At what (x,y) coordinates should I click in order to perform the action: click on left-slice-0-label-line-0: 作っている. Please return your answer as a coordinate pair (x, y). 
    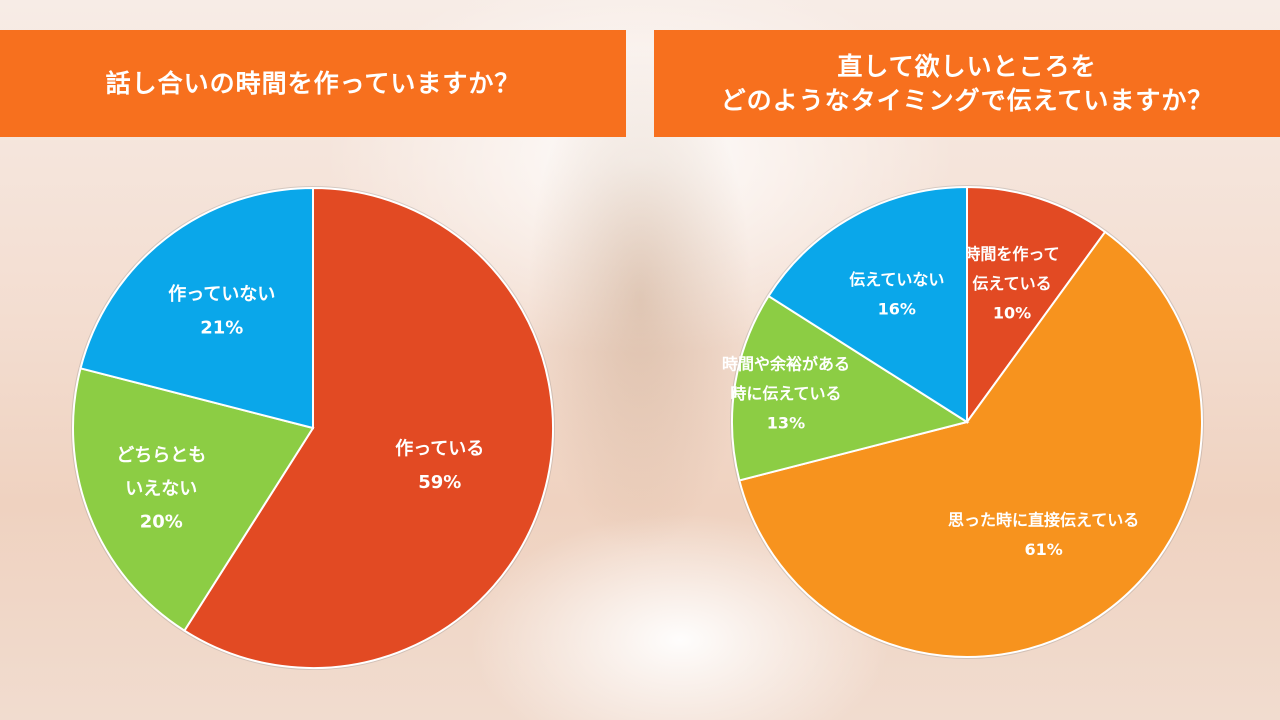
    Looking at the image, I should click on (439, 448).